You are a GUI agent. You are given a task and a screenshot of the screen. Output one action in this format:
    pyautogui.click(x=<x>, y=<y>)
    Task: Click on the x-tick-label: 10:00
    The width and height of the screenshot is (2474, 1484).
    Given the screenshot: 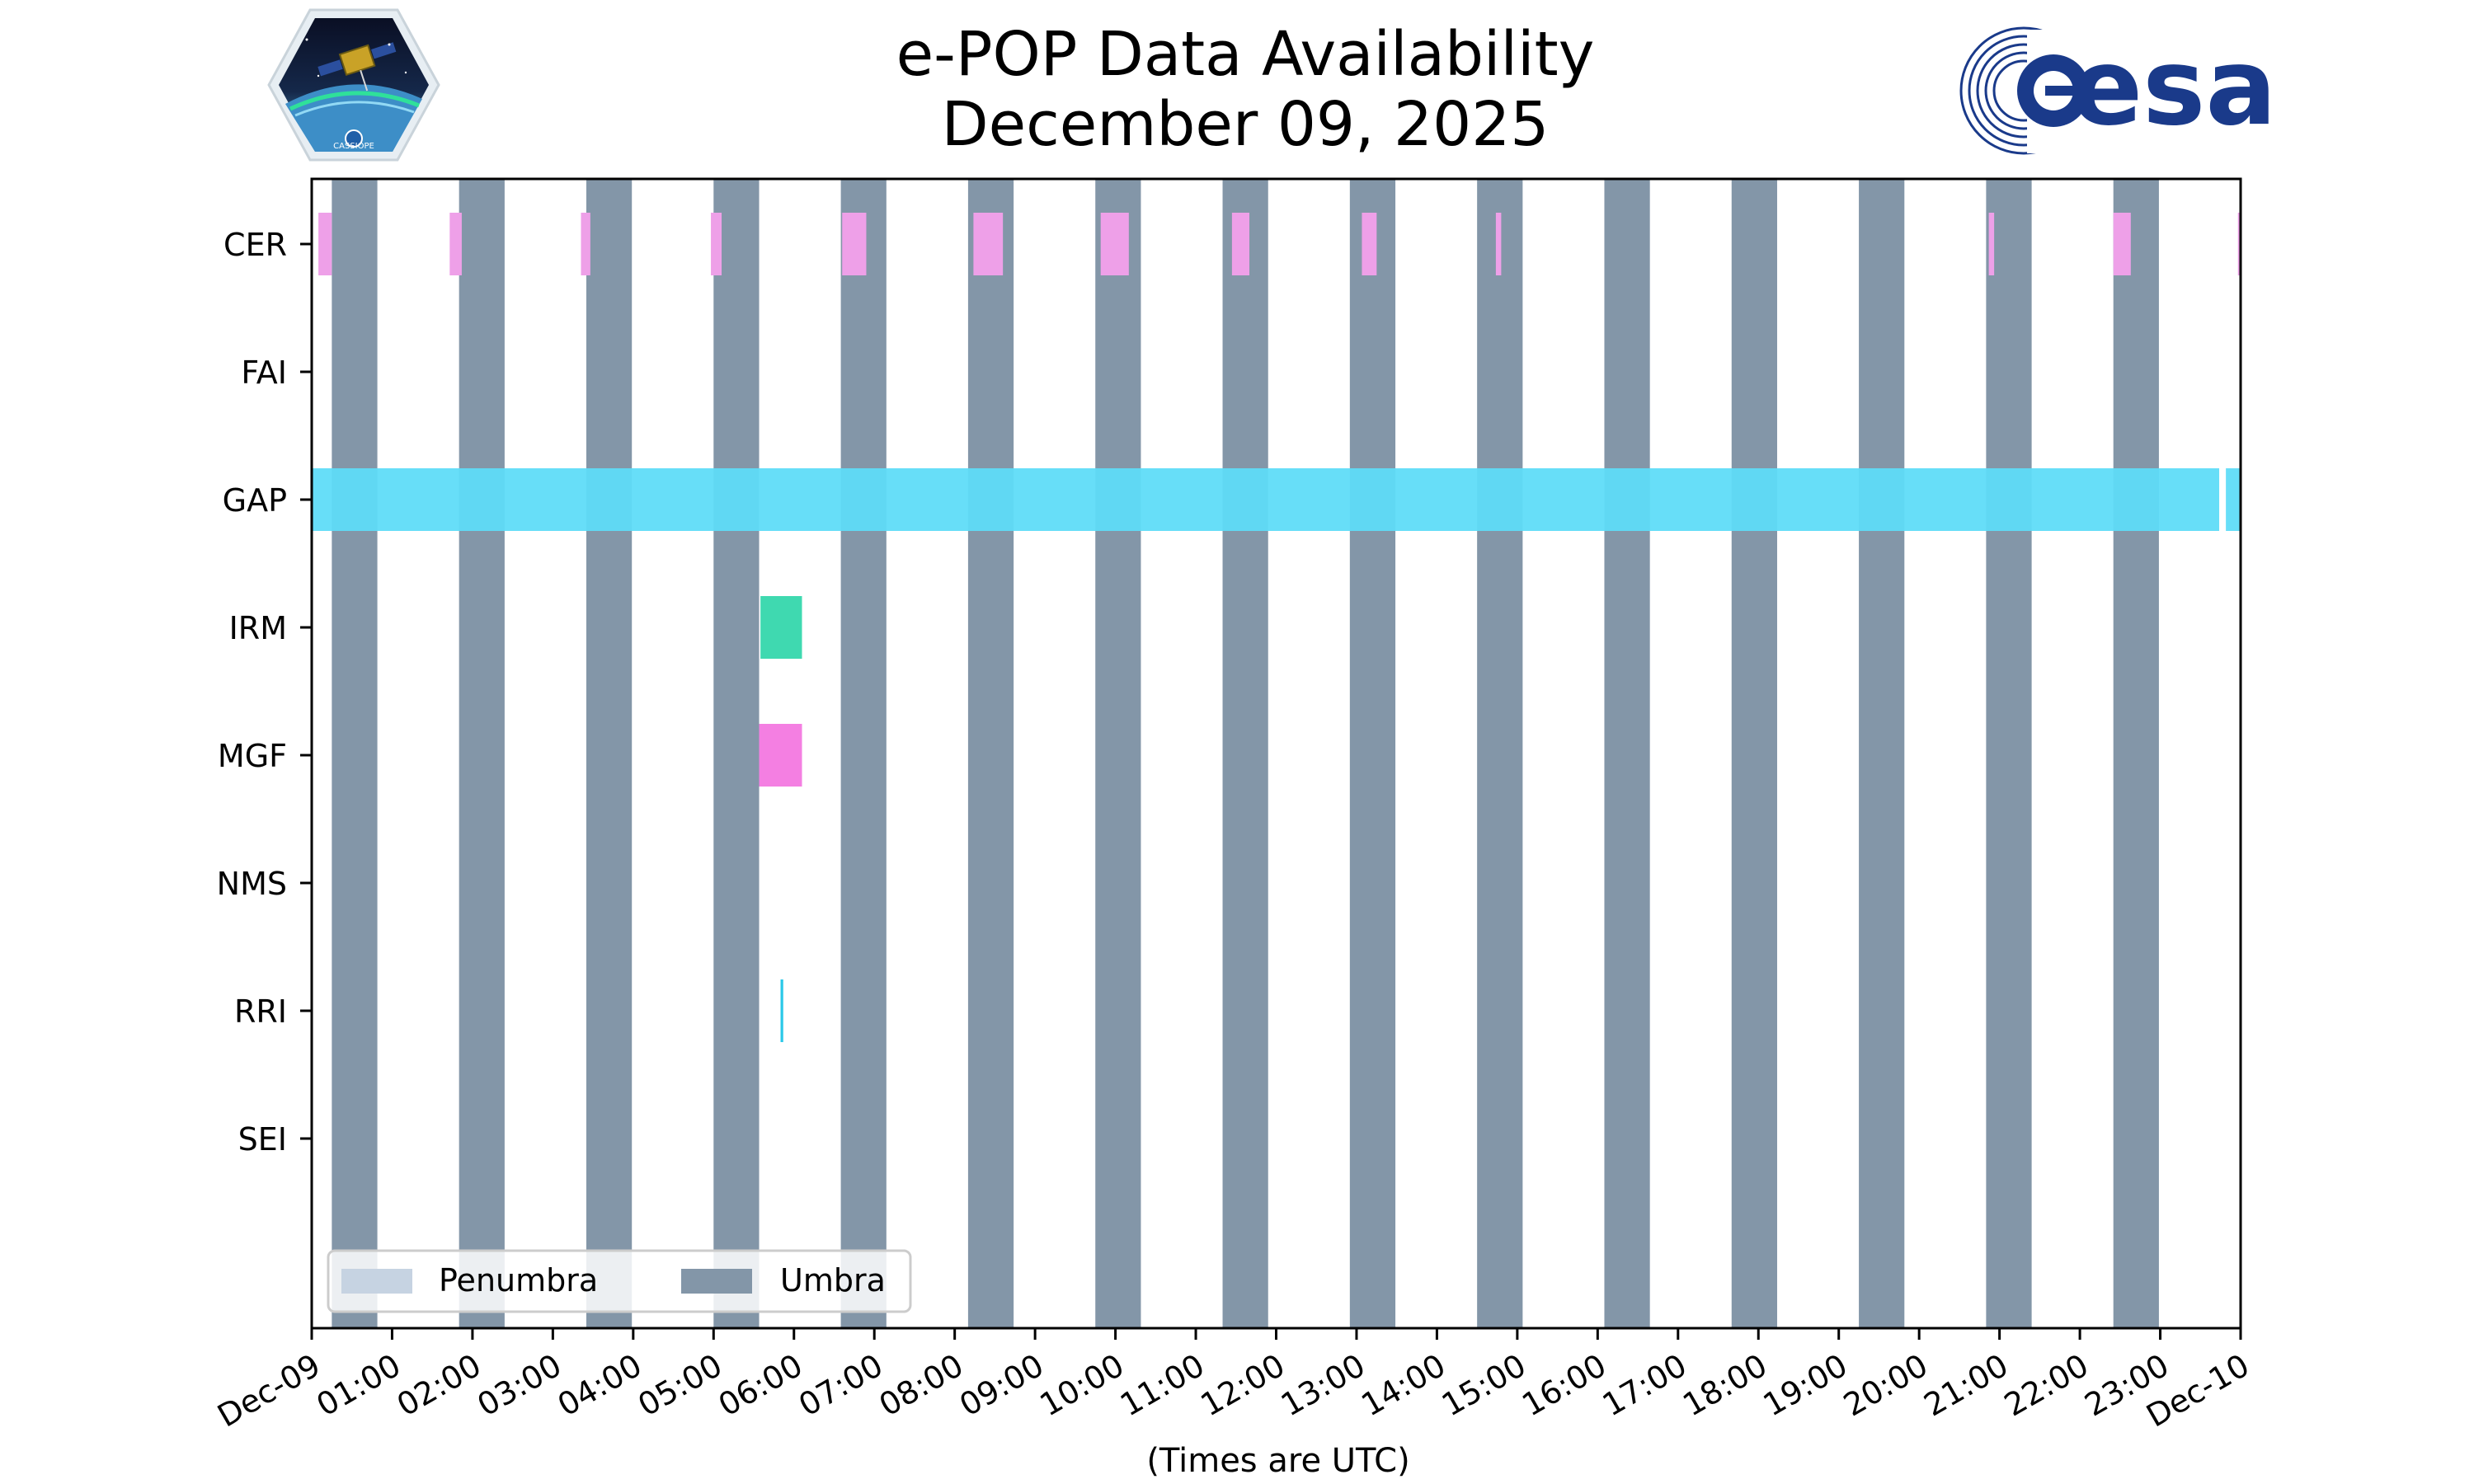 What is the action you would take?
    pyautogui.click(x=1082, y=1385)
    